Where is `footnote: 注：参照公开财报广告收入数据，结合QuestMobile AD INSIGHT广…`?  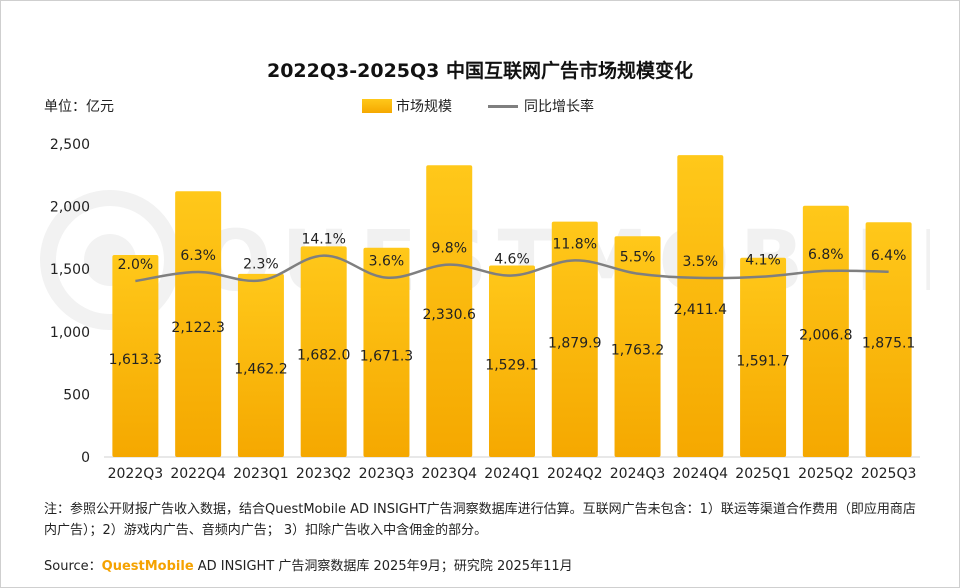
footnote: 注：参照公开财报广告收入数据，结合QuestMobile AD INSIGHT广… is located at coordinates (480, 520).